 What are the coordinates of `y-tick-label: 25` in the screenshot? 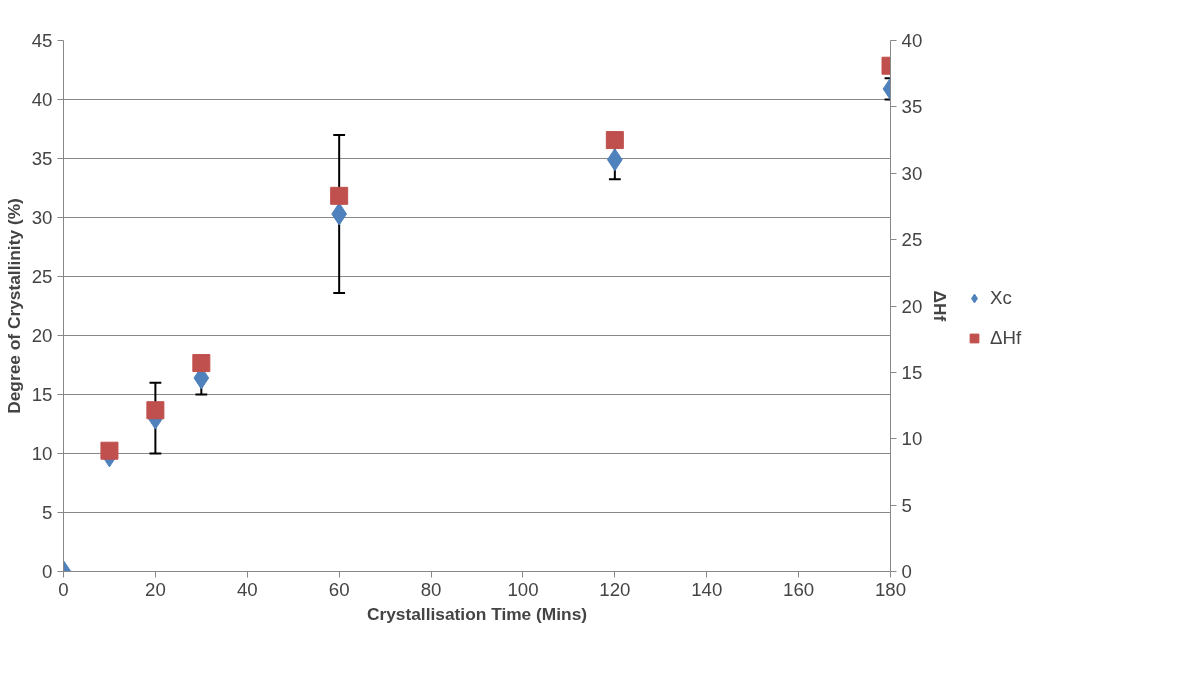 It's located at (42, 276).